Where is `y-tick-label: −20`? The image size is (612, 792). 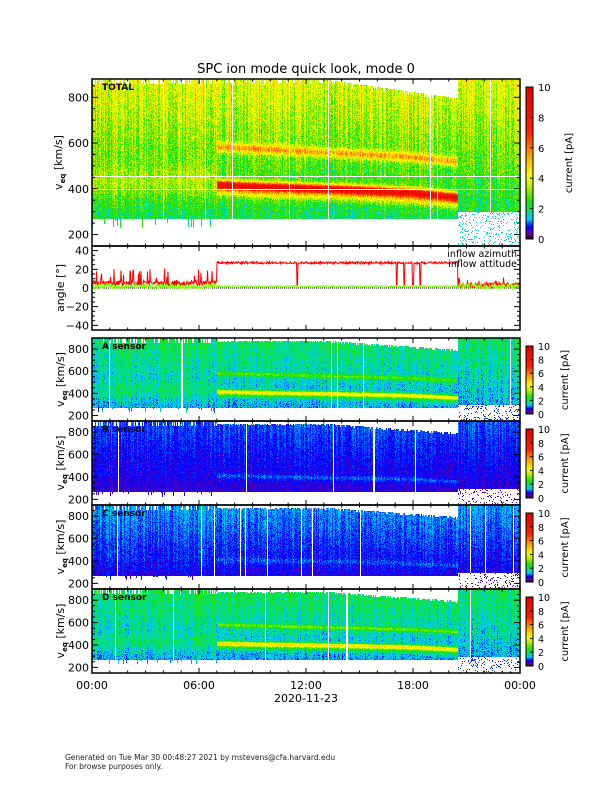 y-tick-label: −20 is located at coordinates (77, 307).